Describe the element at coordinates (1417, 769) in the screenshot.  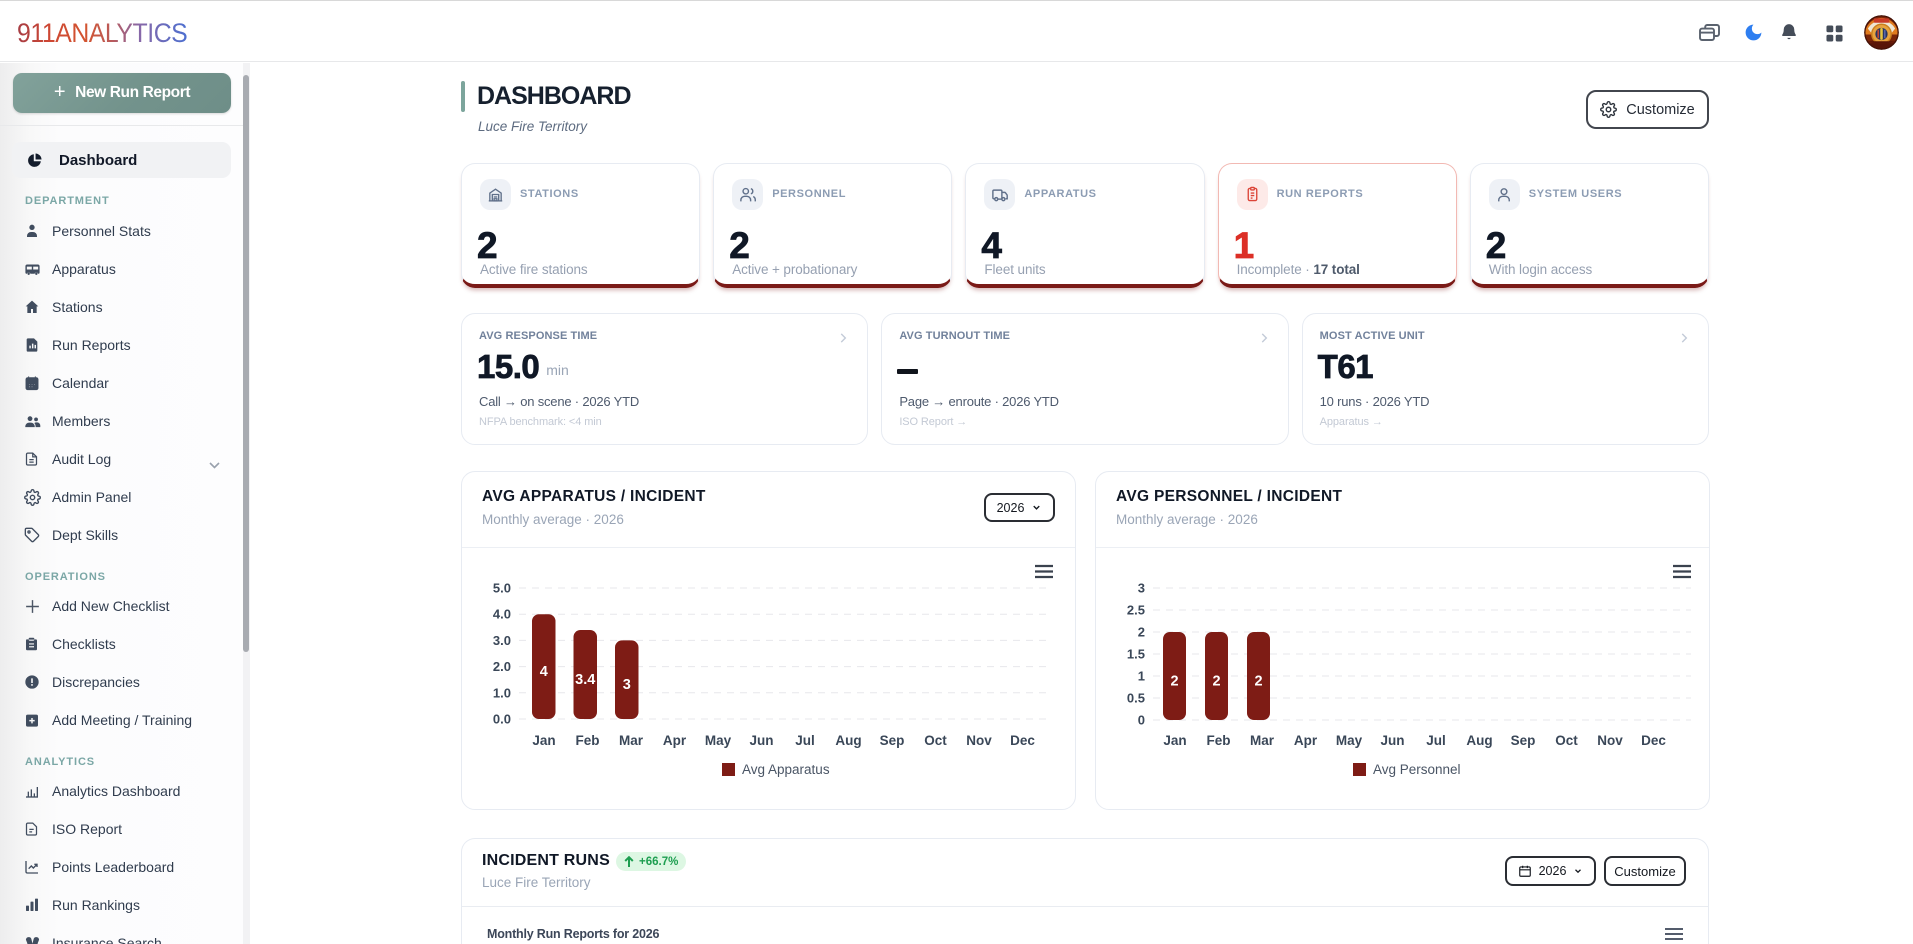
I see `svg-text: Avg Personnel` at that location.